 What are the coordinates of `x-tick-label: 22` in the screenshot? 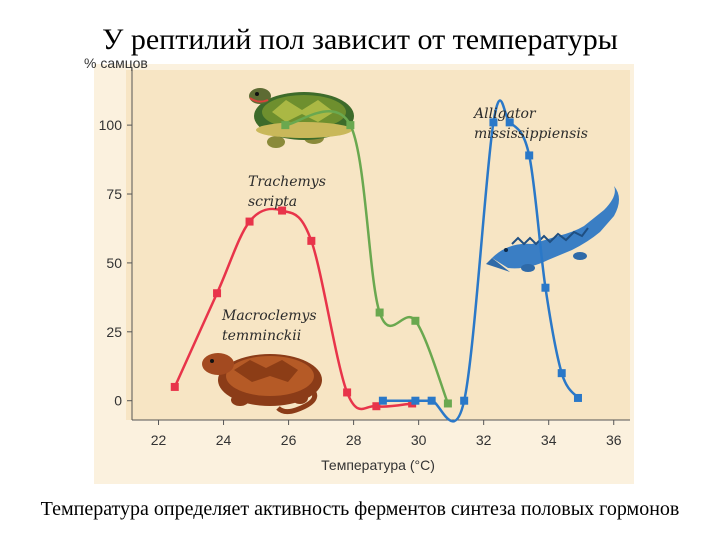 It's located at (159, 440).